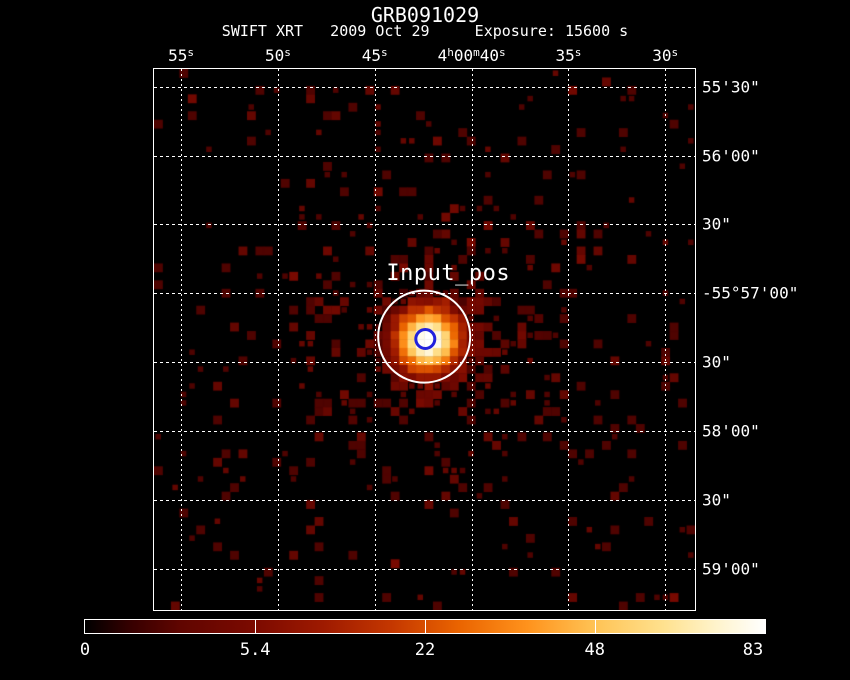 This screenshot has width=850, height=680. Describe the element at coordinates (448, 274) in the screenshot. I see `input-pos-label: Input_pos` at that location.